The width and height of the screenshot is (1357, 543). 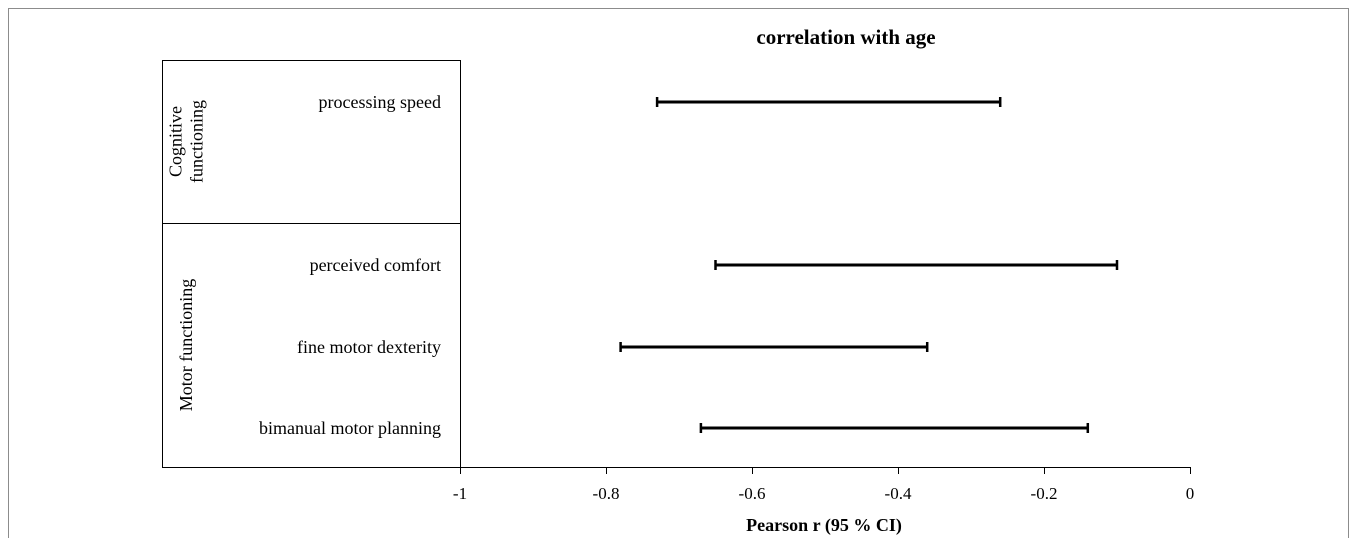 I want to click on x-axis-ticks: -1 -0.8 -0.6 -0.4 -0.2 0, so click(x=823, y=485).